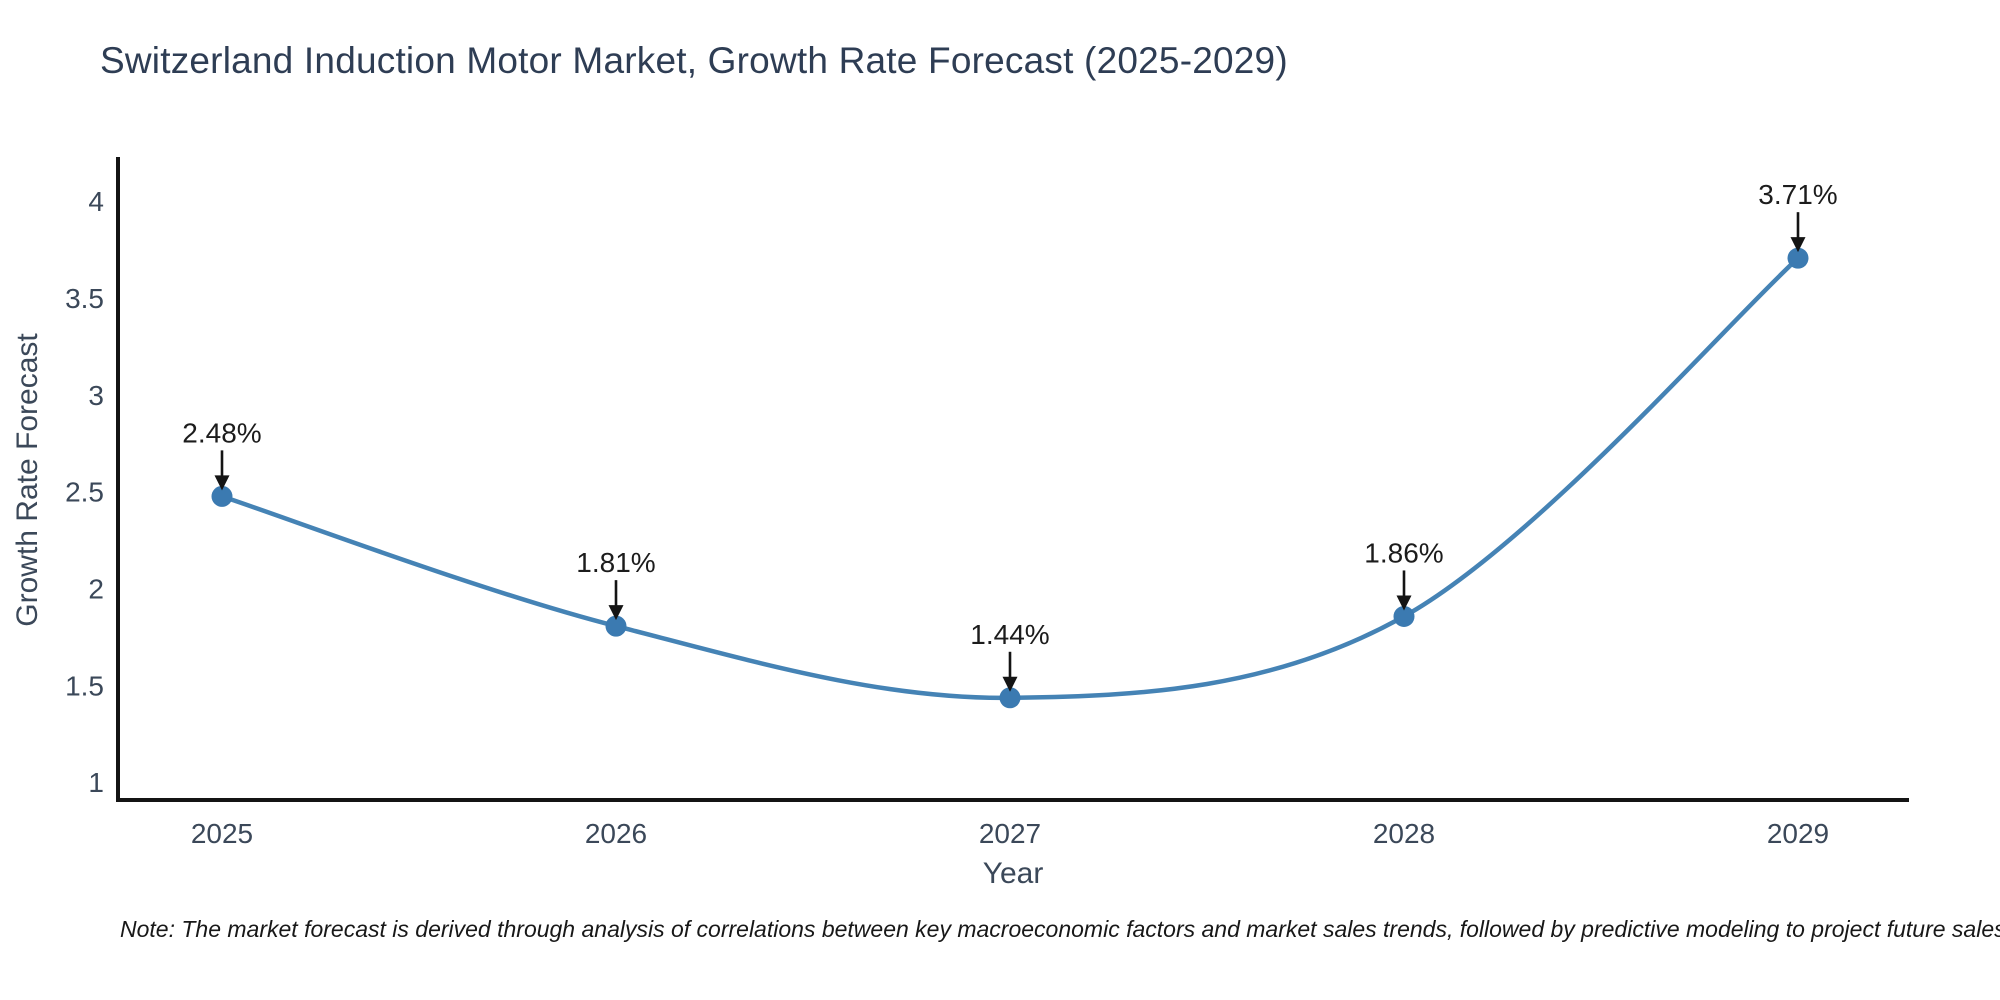 This screenshot has width=2000, height=1000. Describe the element at coordinates (96, 201) in the screenshot. I see `y-tick-label: 4` at that location.